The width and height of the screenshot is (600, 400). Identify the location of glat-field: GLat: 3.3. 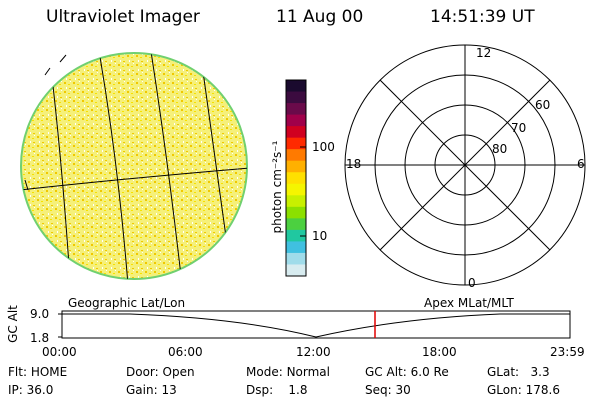
(518, 372).